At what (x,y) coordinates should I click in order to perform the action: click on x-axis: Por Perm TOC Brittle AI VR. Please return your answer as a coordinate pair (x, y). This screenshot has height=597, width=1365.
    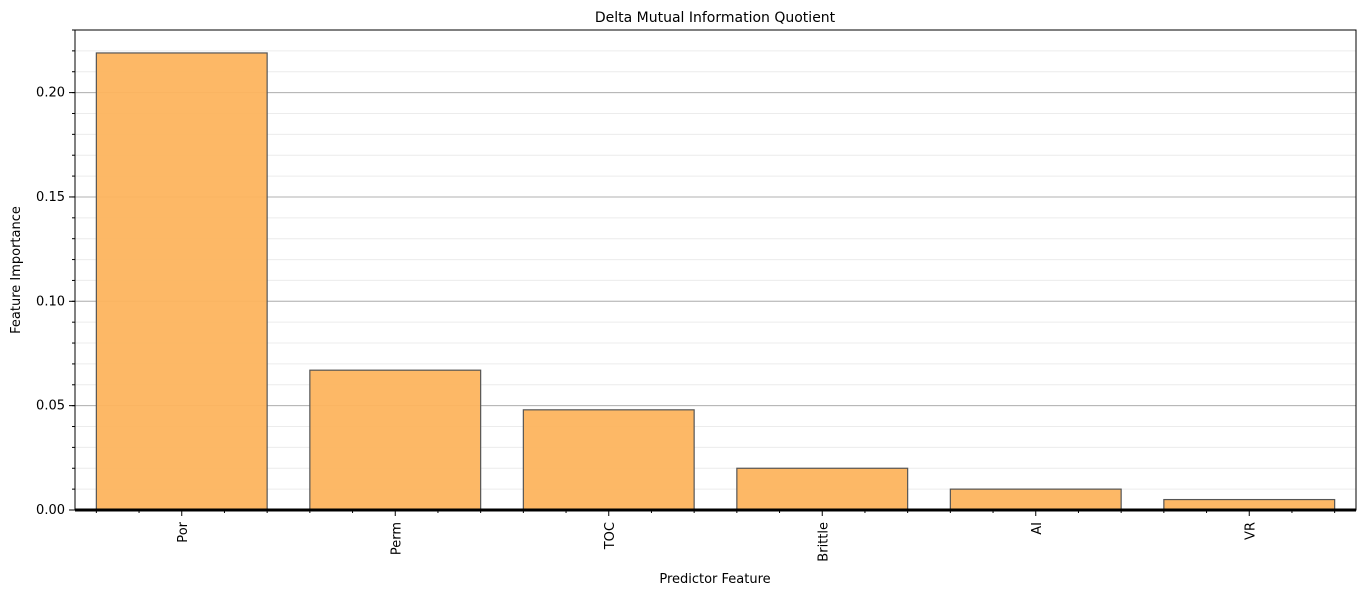
    Looking at the image, I should click on (715, 536).